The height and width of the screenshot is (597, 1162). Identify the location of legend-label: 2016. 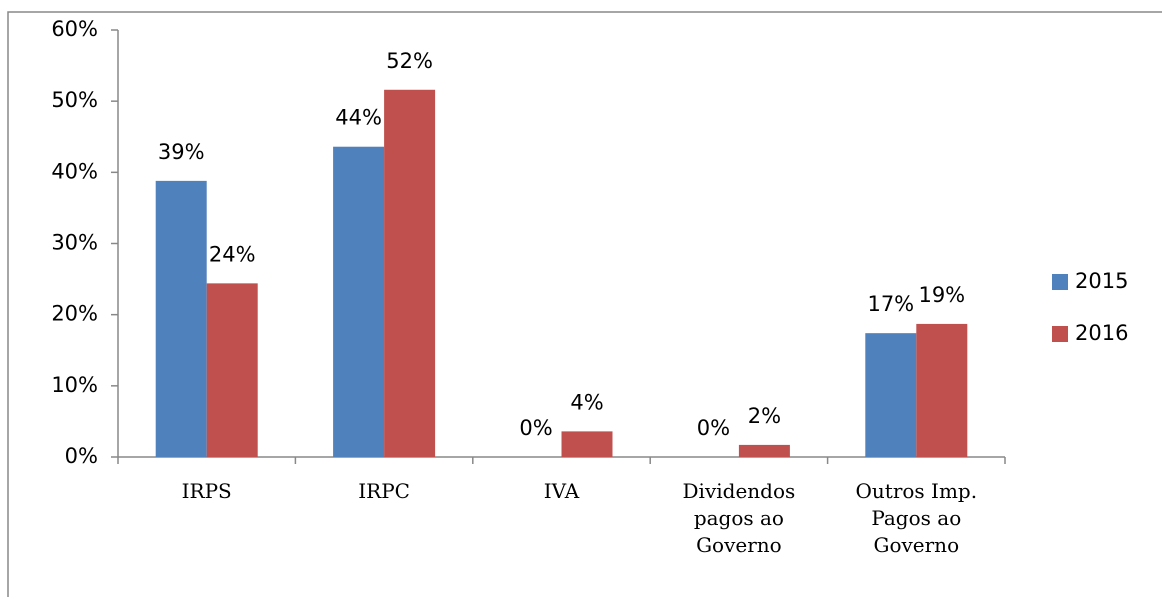
(1101, 333).